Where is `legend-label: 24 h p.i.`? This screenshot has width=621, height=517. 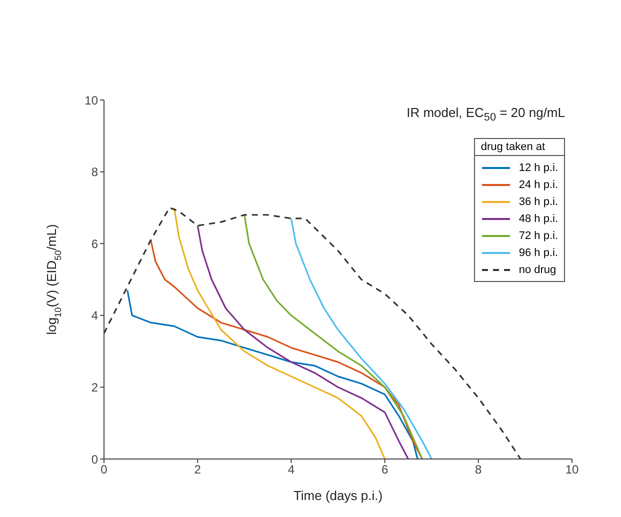 legend-label: 24 h p.i. is located at coordinates (538, 184).